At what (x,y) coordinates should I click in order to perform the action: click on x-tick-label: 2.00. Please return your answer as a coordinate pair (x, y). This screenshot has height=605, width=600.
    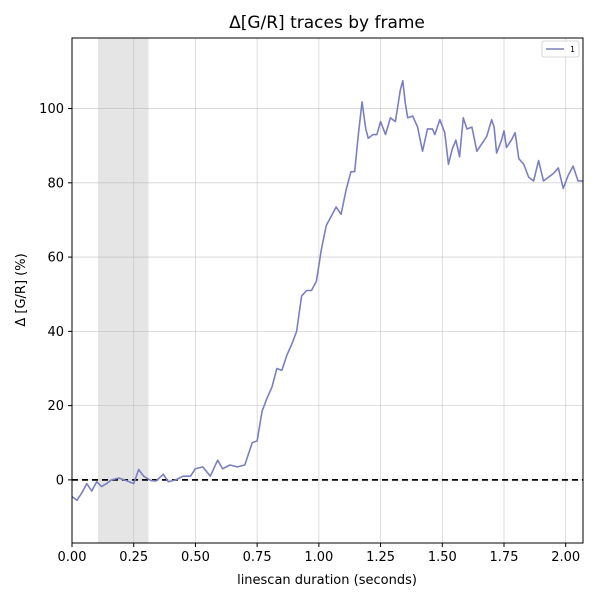
    Looking at the image, I should click on (565, 557).